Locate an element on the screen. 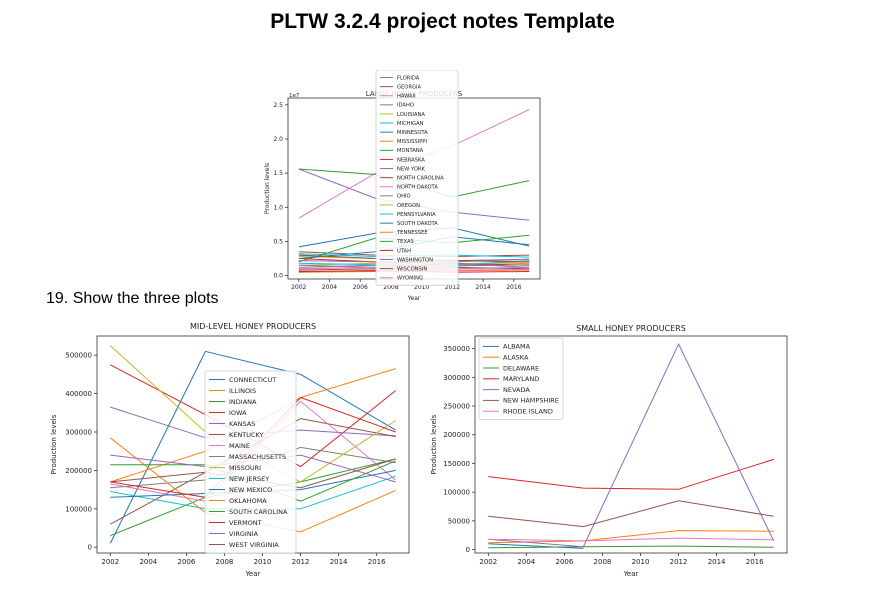 This screenshot has height=615, width=885. legend-entry: WEST VIRGINIA is located at coordinates (254, 545).